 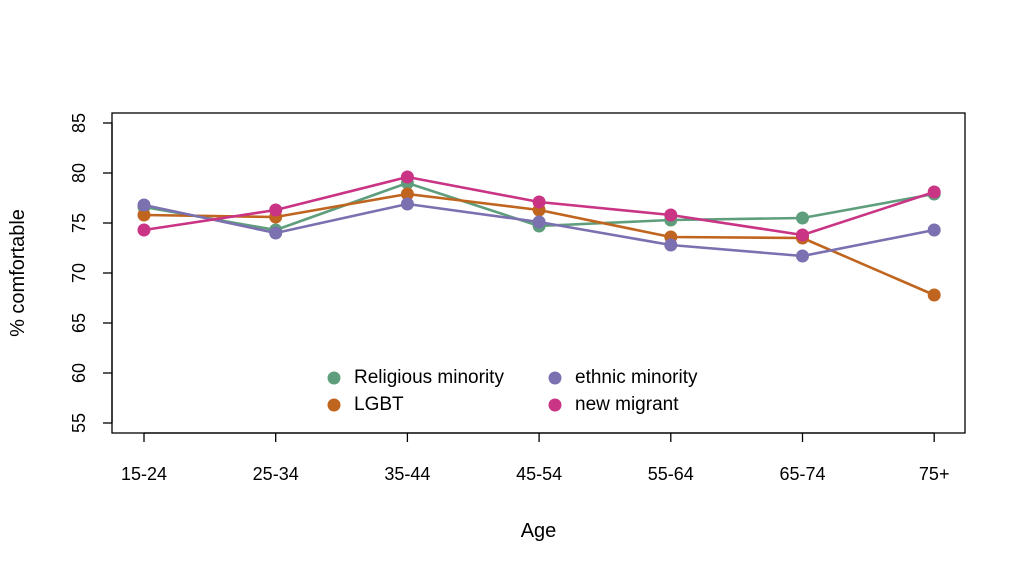 What do you see at coordinates (539, 474) in the screenshot?
I see `x-tick-label: 45-54` at bounding box center [539, 474].